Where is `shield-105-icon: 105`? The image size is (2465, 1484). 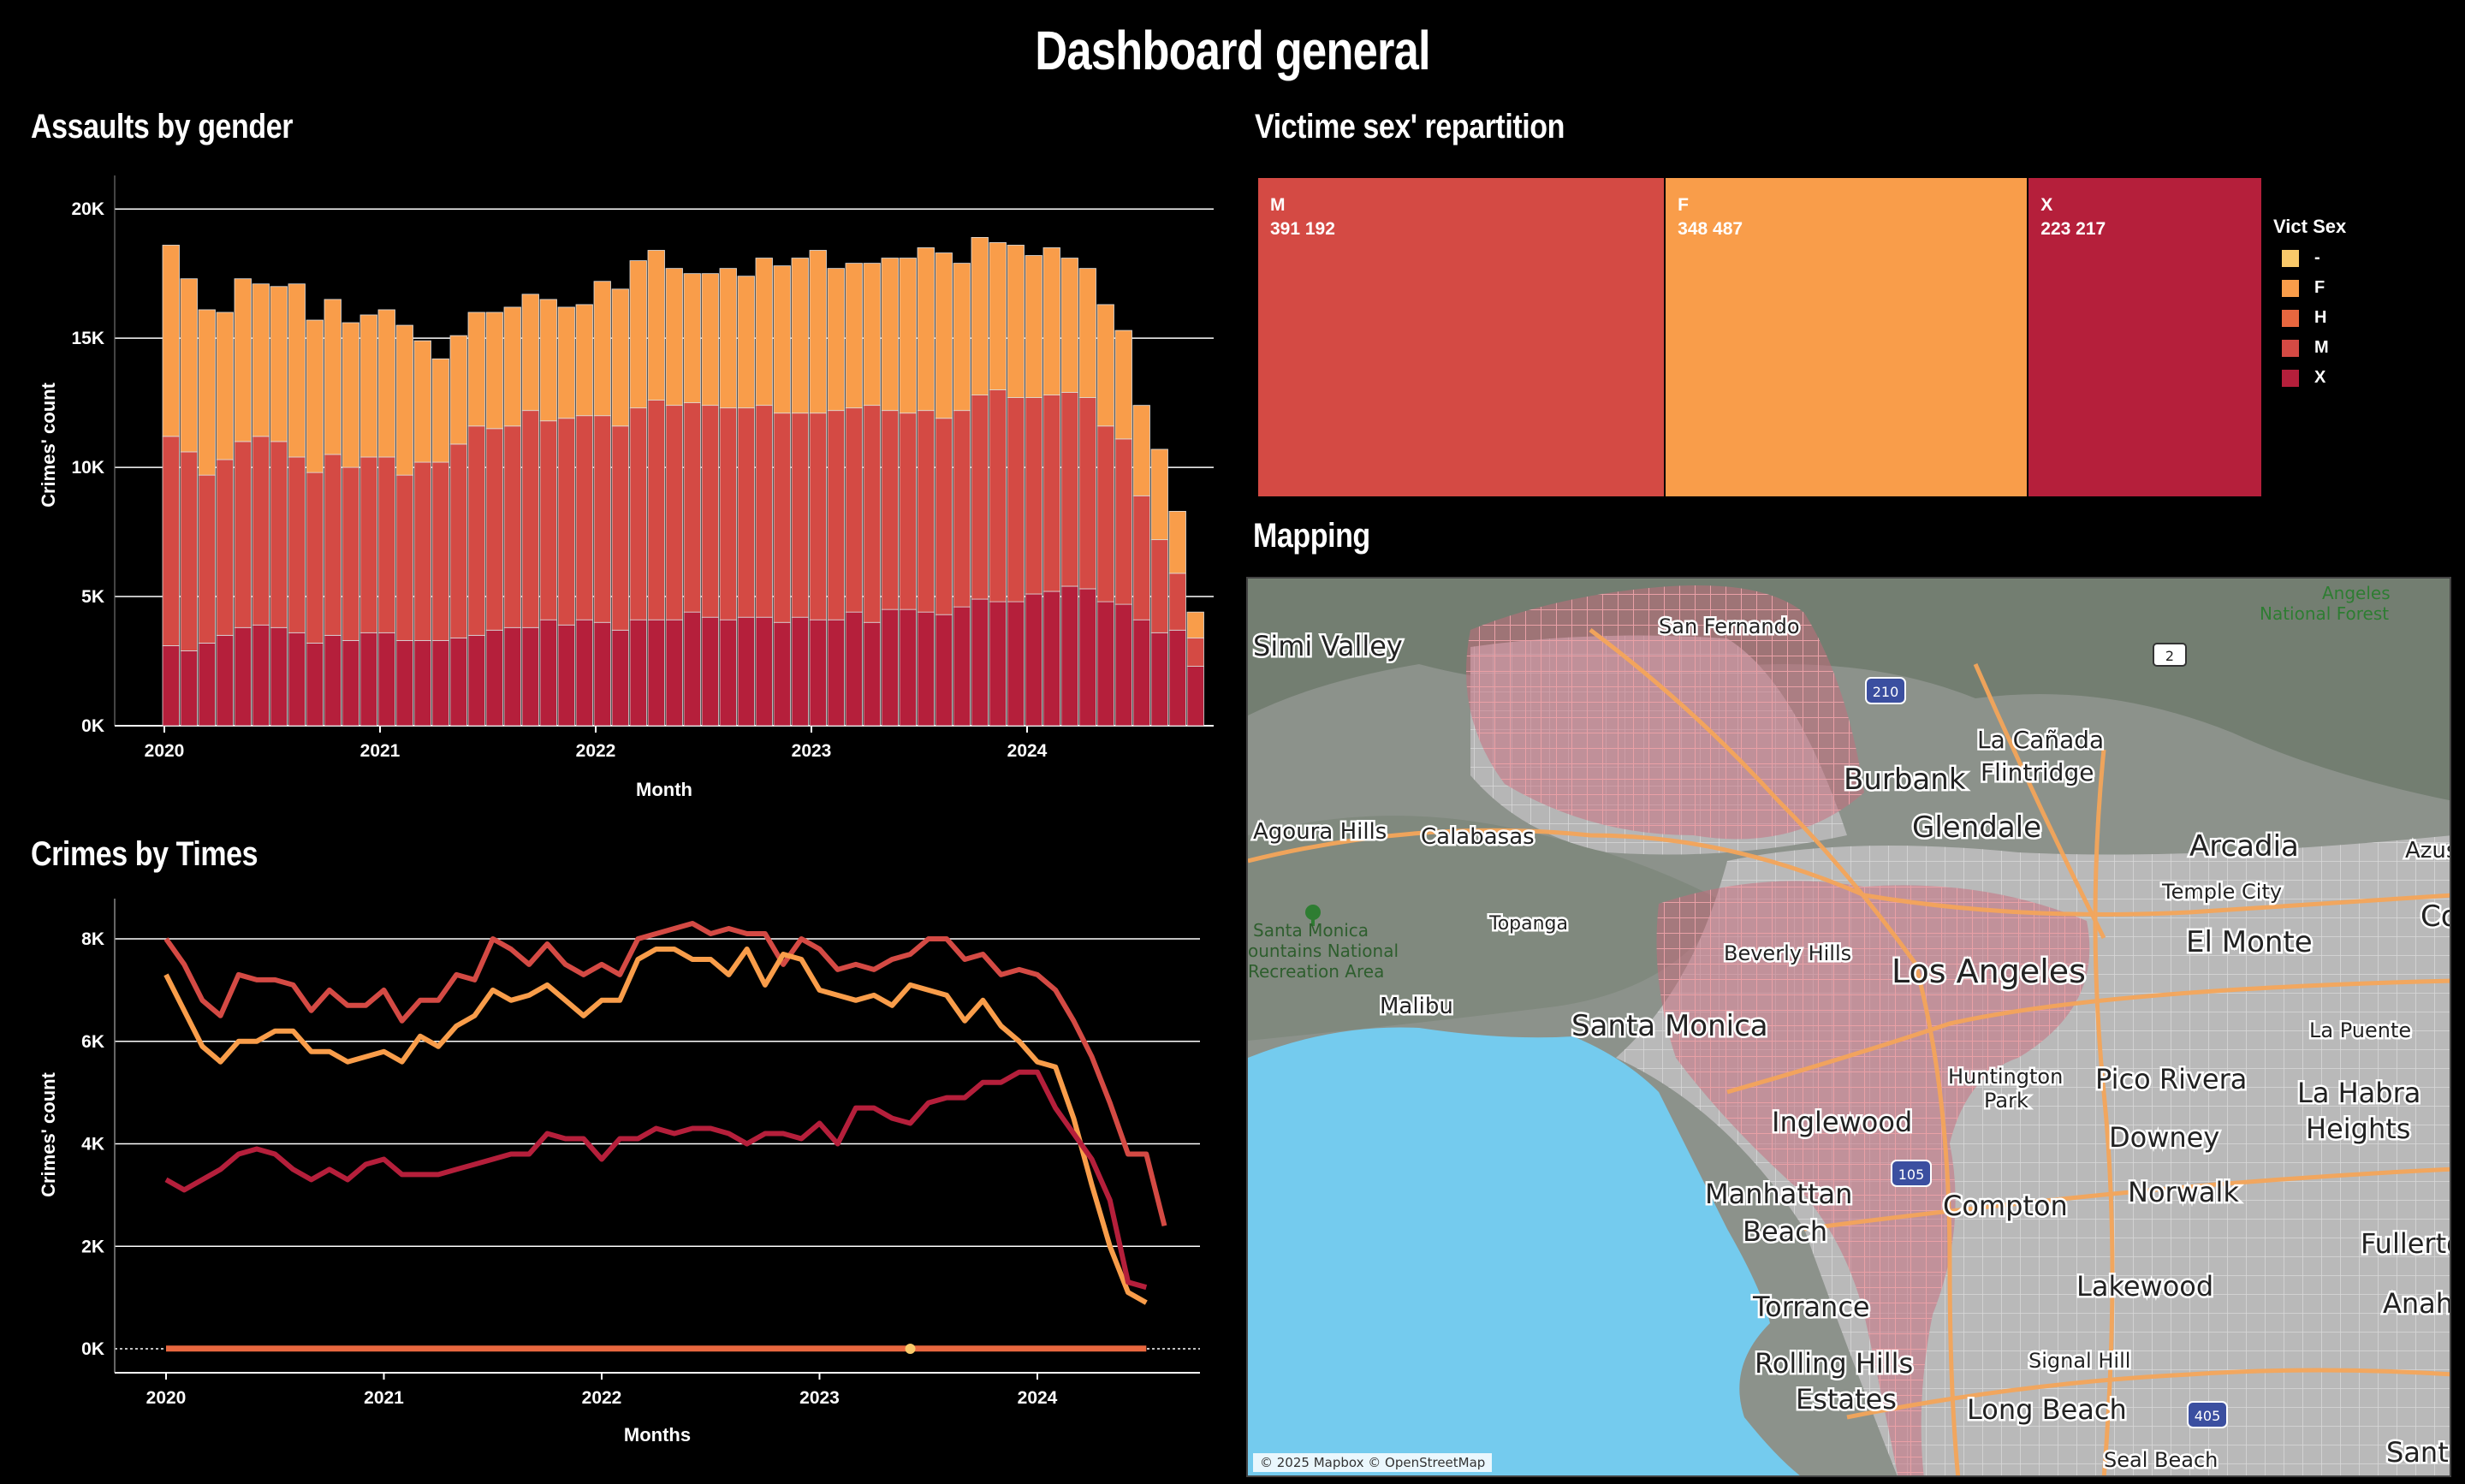
shield-105-icon: 105 is located at coordinates (1911, 1174).